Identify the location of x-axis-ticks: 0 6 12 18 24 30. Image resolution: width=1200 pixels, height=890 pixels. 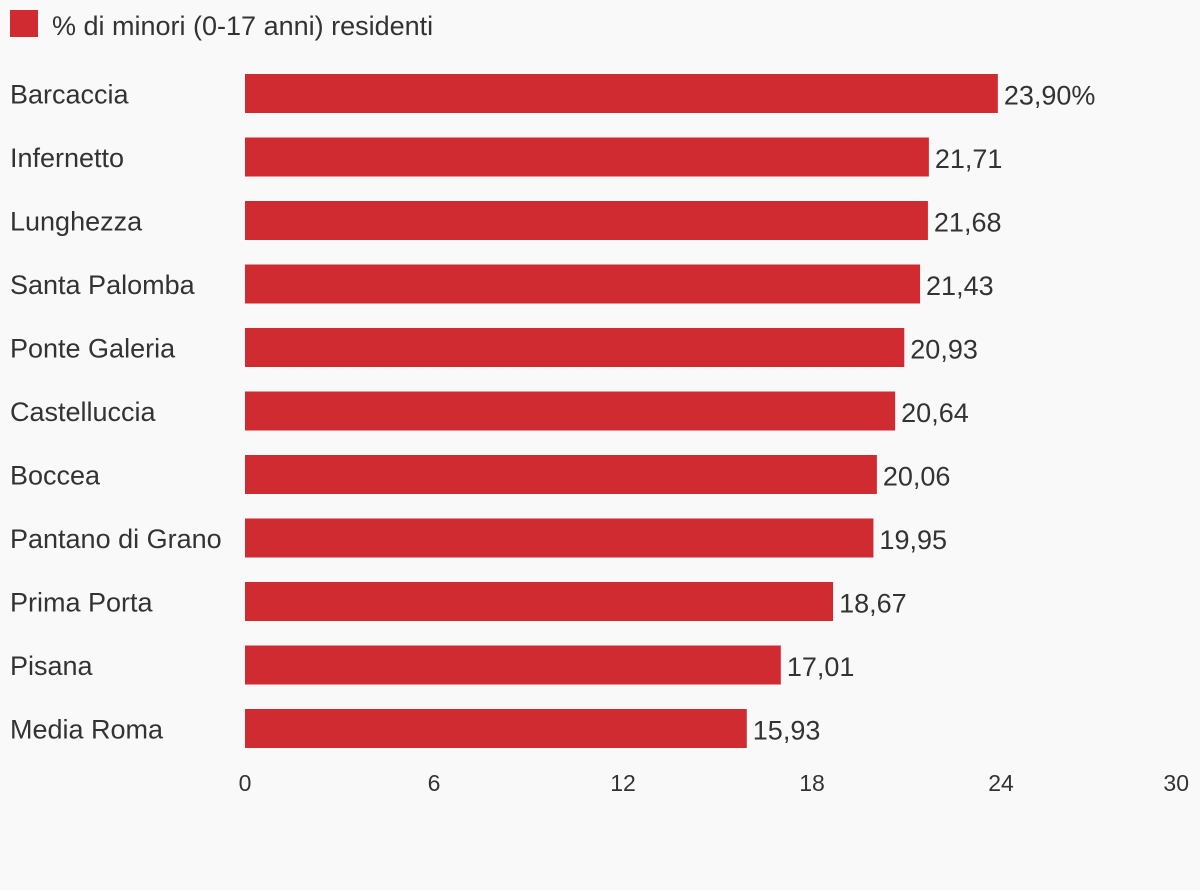
(714, 783).